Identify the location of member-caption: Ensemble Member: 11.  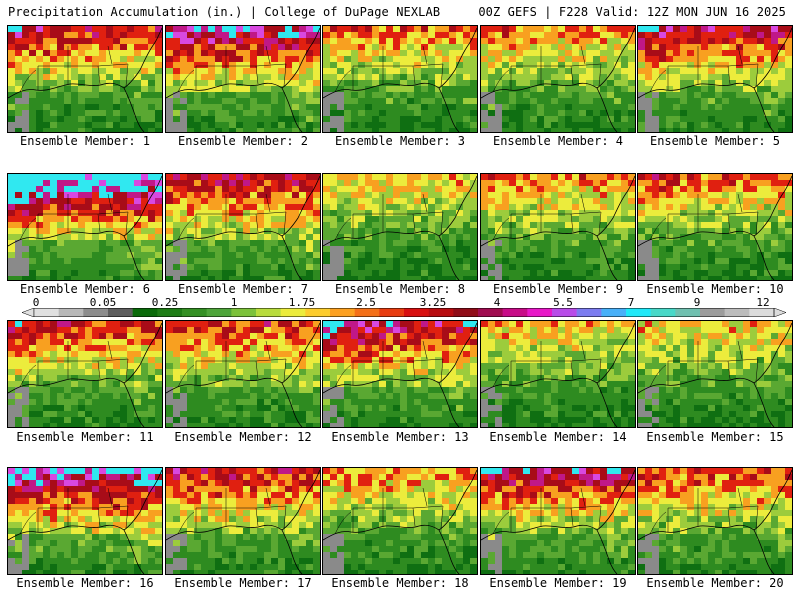
(85, 437).